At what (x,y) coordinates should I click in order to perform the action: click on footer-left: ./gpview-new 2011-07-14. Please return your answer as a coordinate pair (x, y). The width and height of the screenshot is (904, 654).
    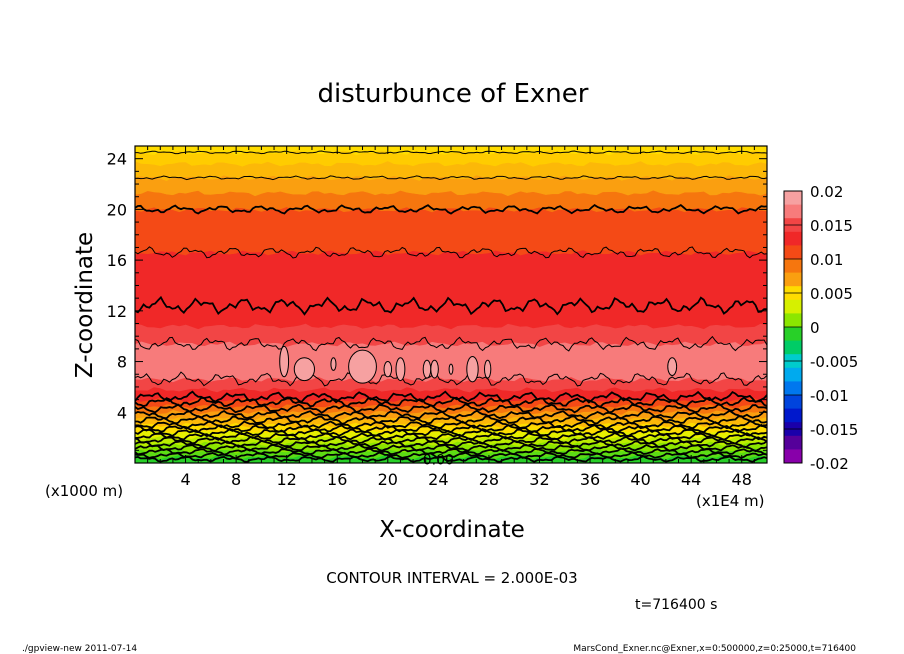
    Looking at the image, I should click on (79, 649).